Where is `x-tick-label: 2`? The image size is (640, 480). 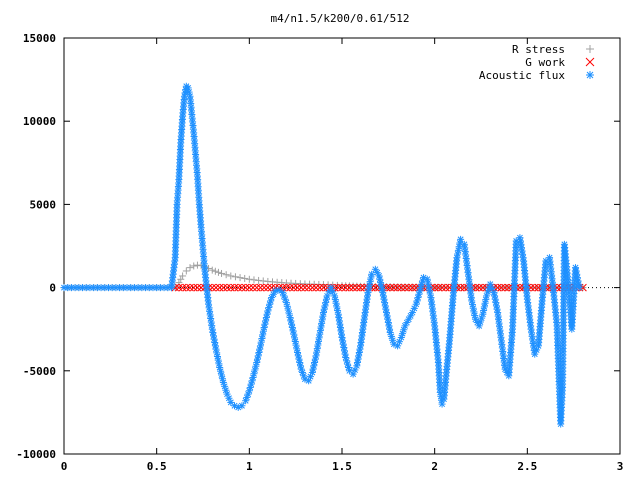
x-tick-label: 2 is located at coordinates (434, 466).